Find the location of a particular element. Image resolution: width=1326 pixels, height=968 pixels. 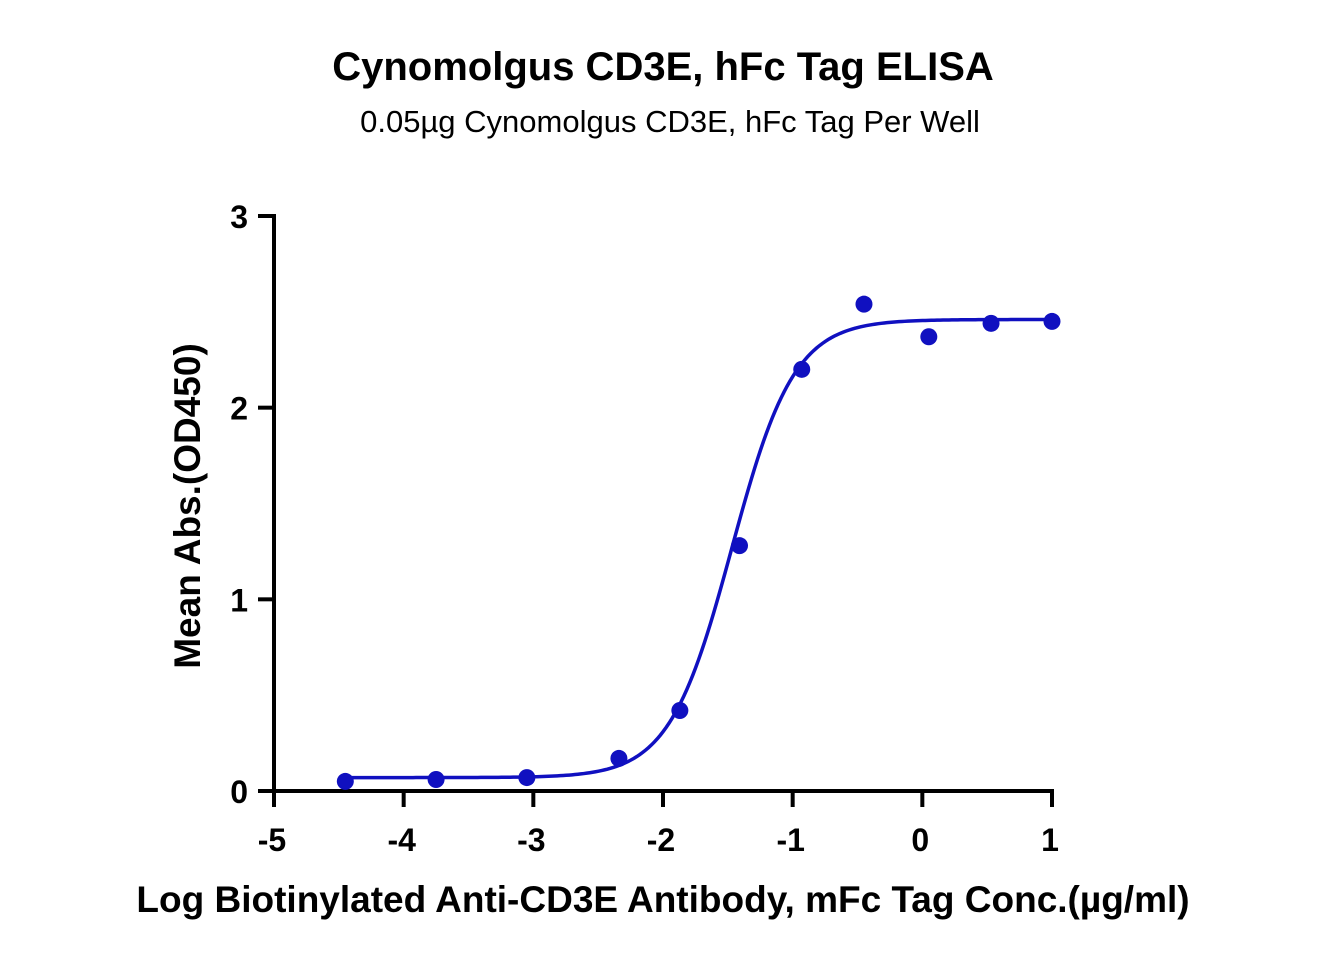

x-tick-label: 1 is located at coordinates (1050, 840).